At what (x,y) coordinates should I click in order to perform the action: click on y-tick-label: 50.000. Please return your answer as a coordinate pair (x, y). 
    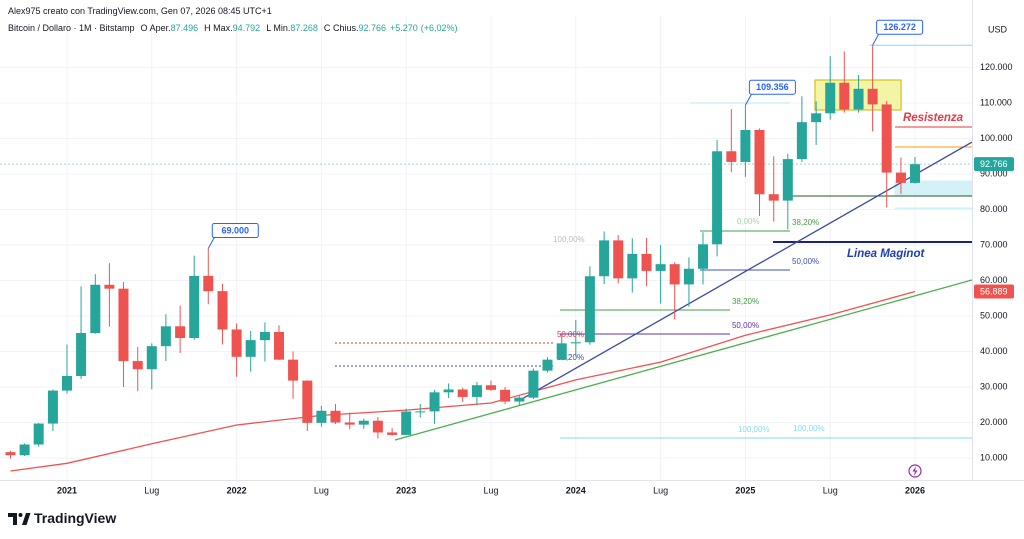
    Looking at the image, I should click on (994, 315).